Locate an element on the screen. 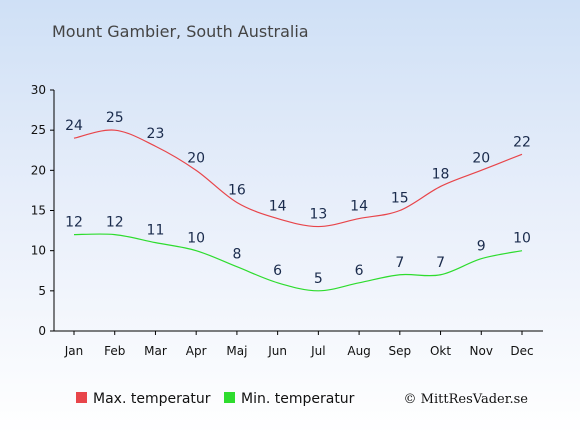 The width and height of the screenshot is (580, 435). x-tick-label: Sep is located at coordinates (400, 351).